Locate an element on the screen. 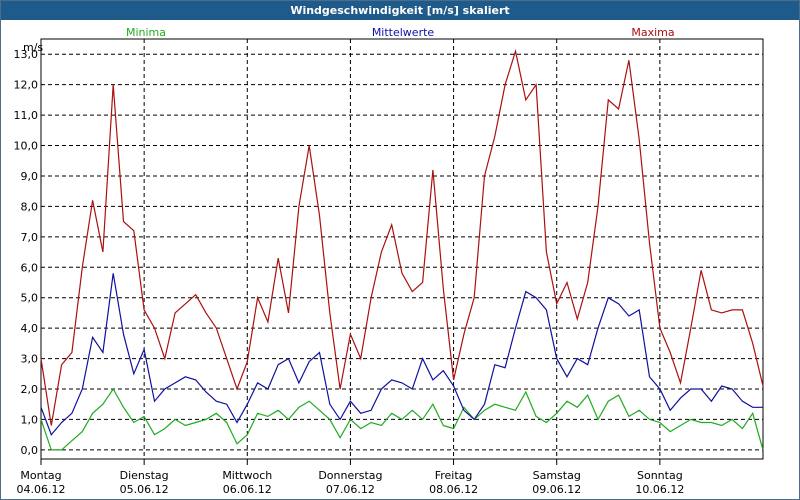 This screenshot has height=500, width=800. y-tick-label: 5,0 is located at coordinates (30, 298).